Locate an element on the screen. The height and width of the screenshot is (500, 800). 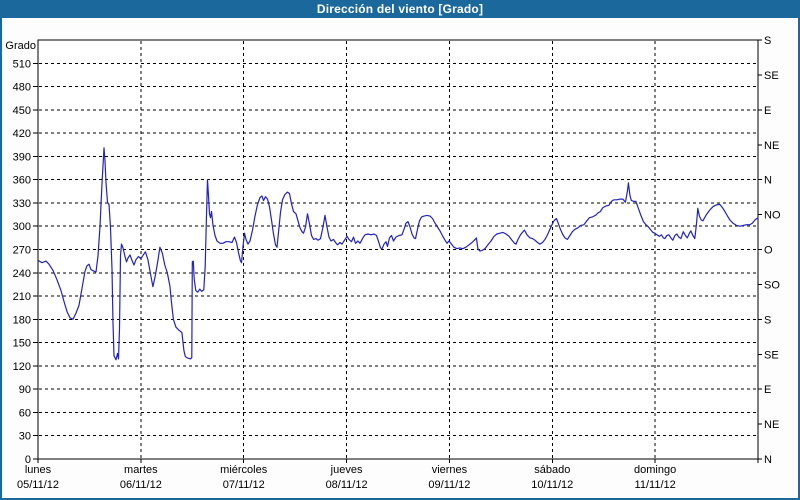
day-label: jueves is located at coordinates (346, 470).